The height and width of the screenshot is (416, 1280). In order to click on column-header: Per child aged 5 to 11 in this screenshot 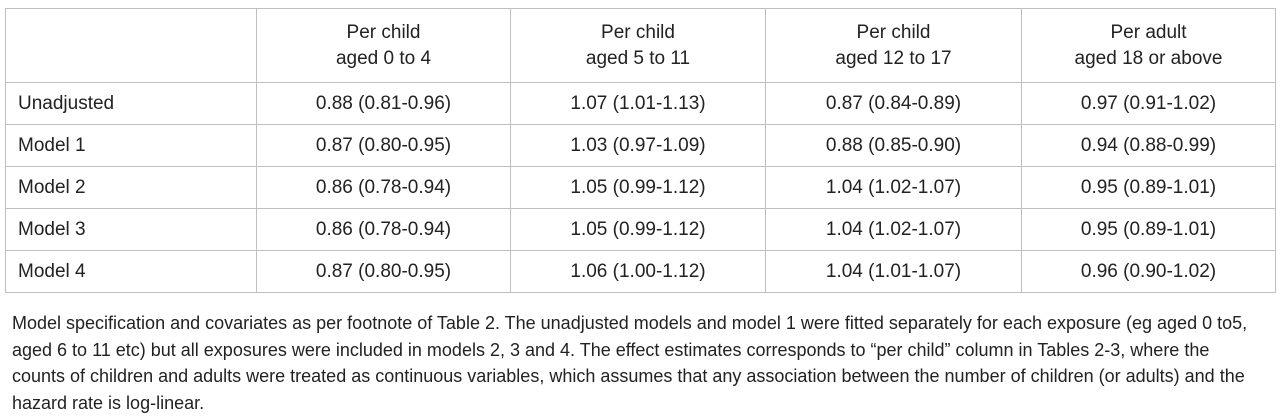, I will do `click(638, 45)`.